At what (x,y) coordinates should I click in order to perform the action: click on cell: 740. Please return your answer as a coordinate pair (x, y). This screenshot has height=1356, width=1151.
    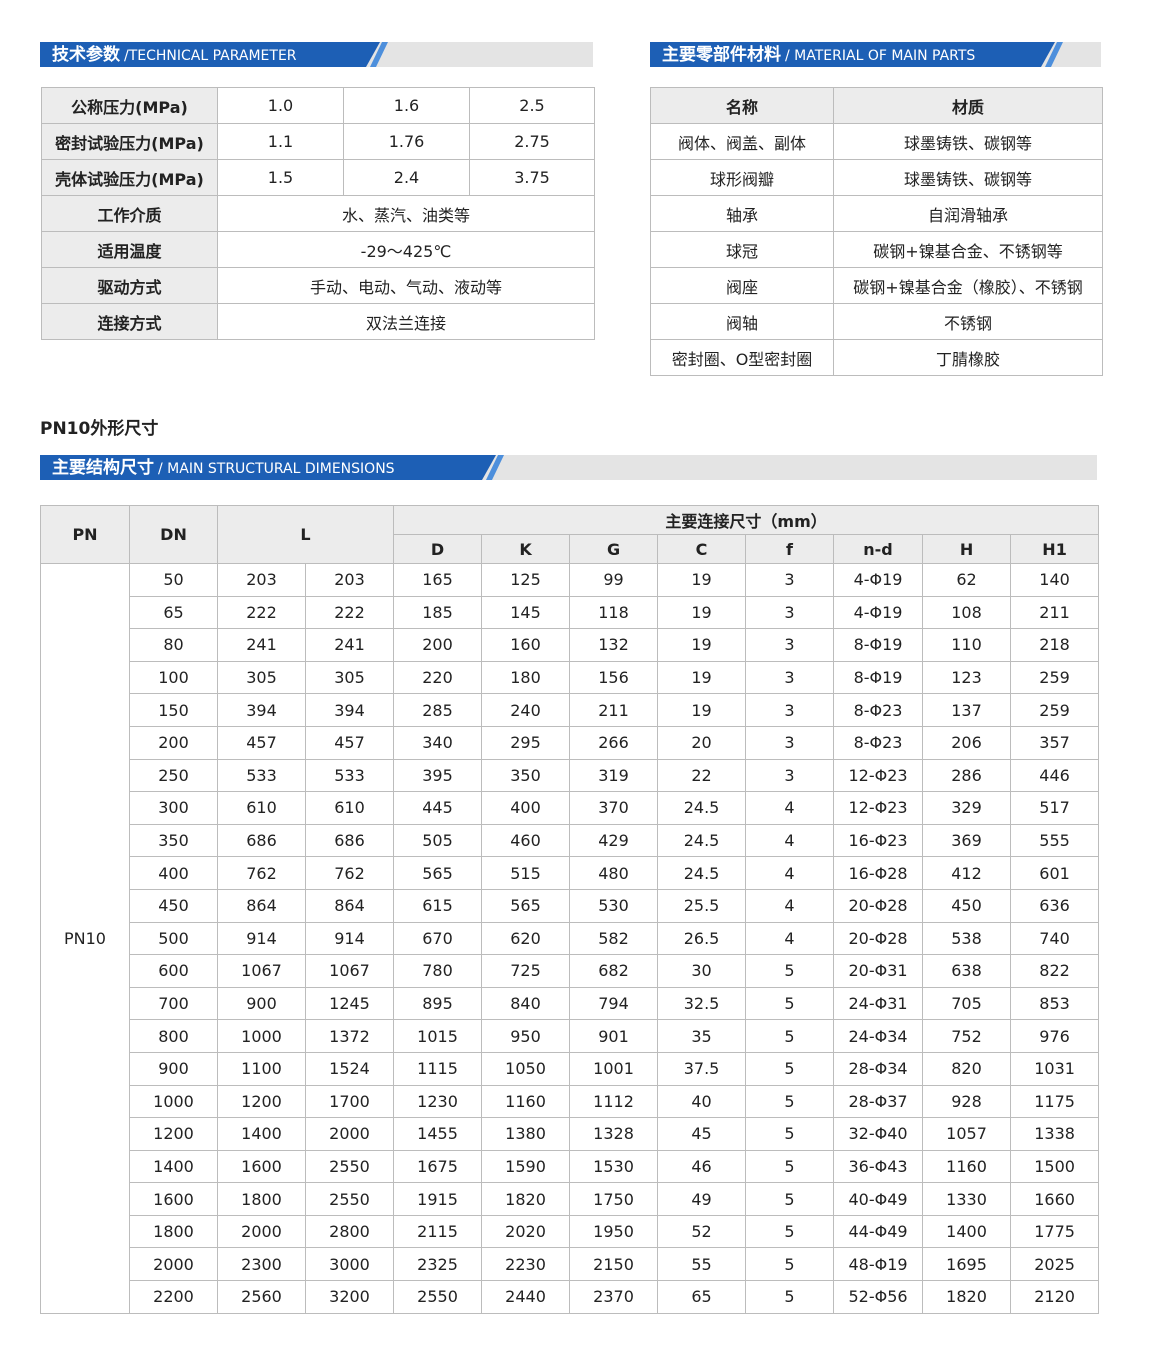
    Looking at the image, I should click on (1055, 938).